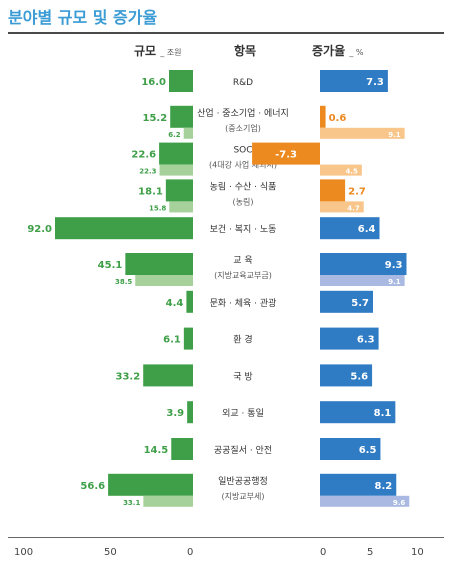 The height and width of the screenshot is (575, 452). Describe the element at coordinates (150, 191) in the screenshot. I see `size-value-label: 18.1` at that location.